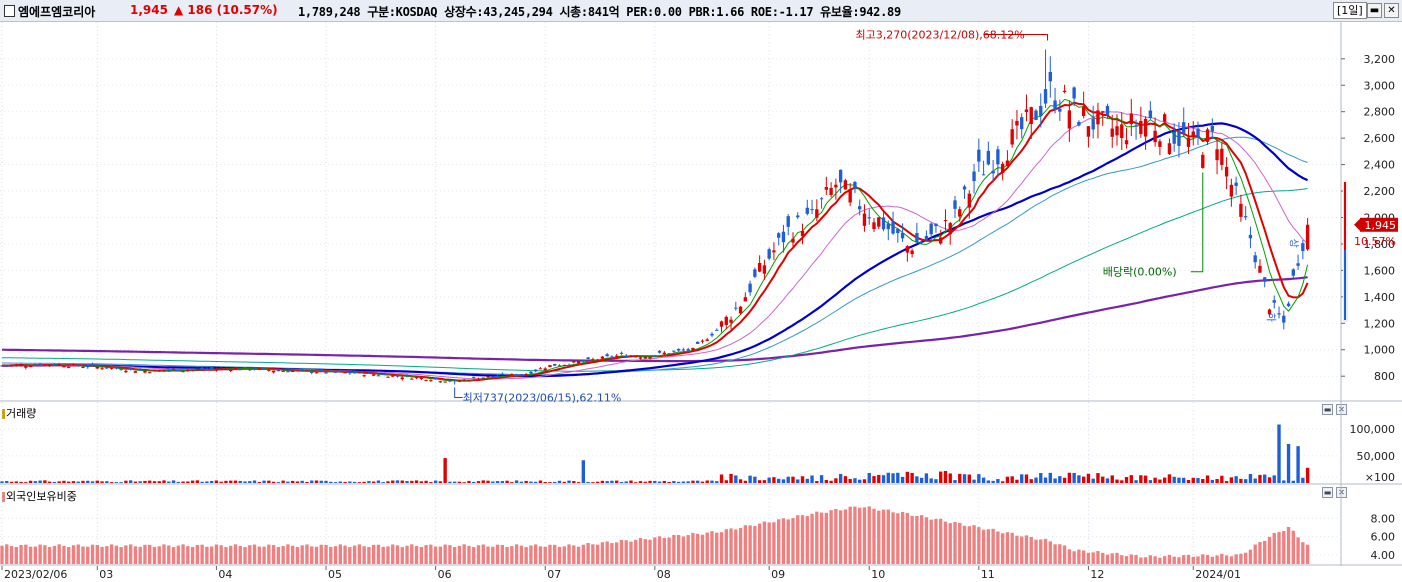  I want to click on close-icon: ✕, so click(1391, 10).